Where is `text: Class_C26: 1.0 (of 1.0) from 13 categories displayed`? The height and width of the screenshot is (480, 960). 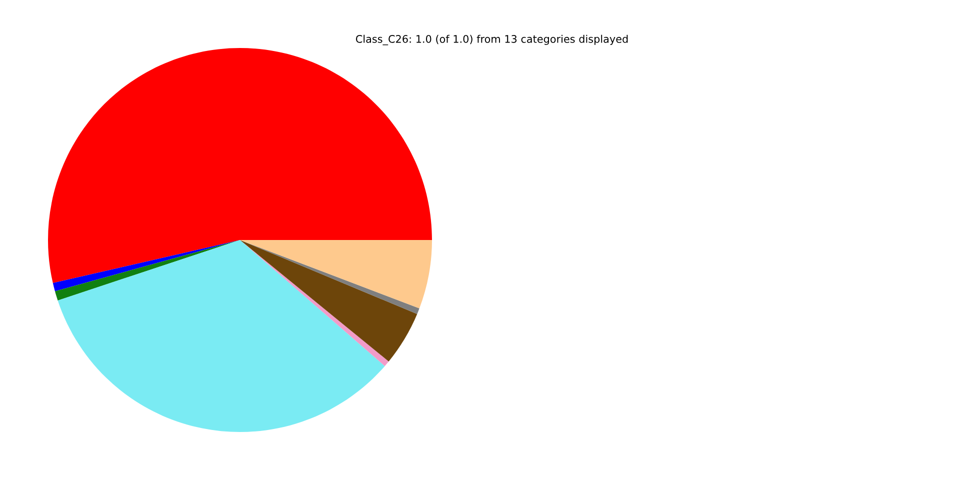
text: Class_C26: 1.0 (of 1.0) from 13 categories displayed is located at coordinates (492, 40).